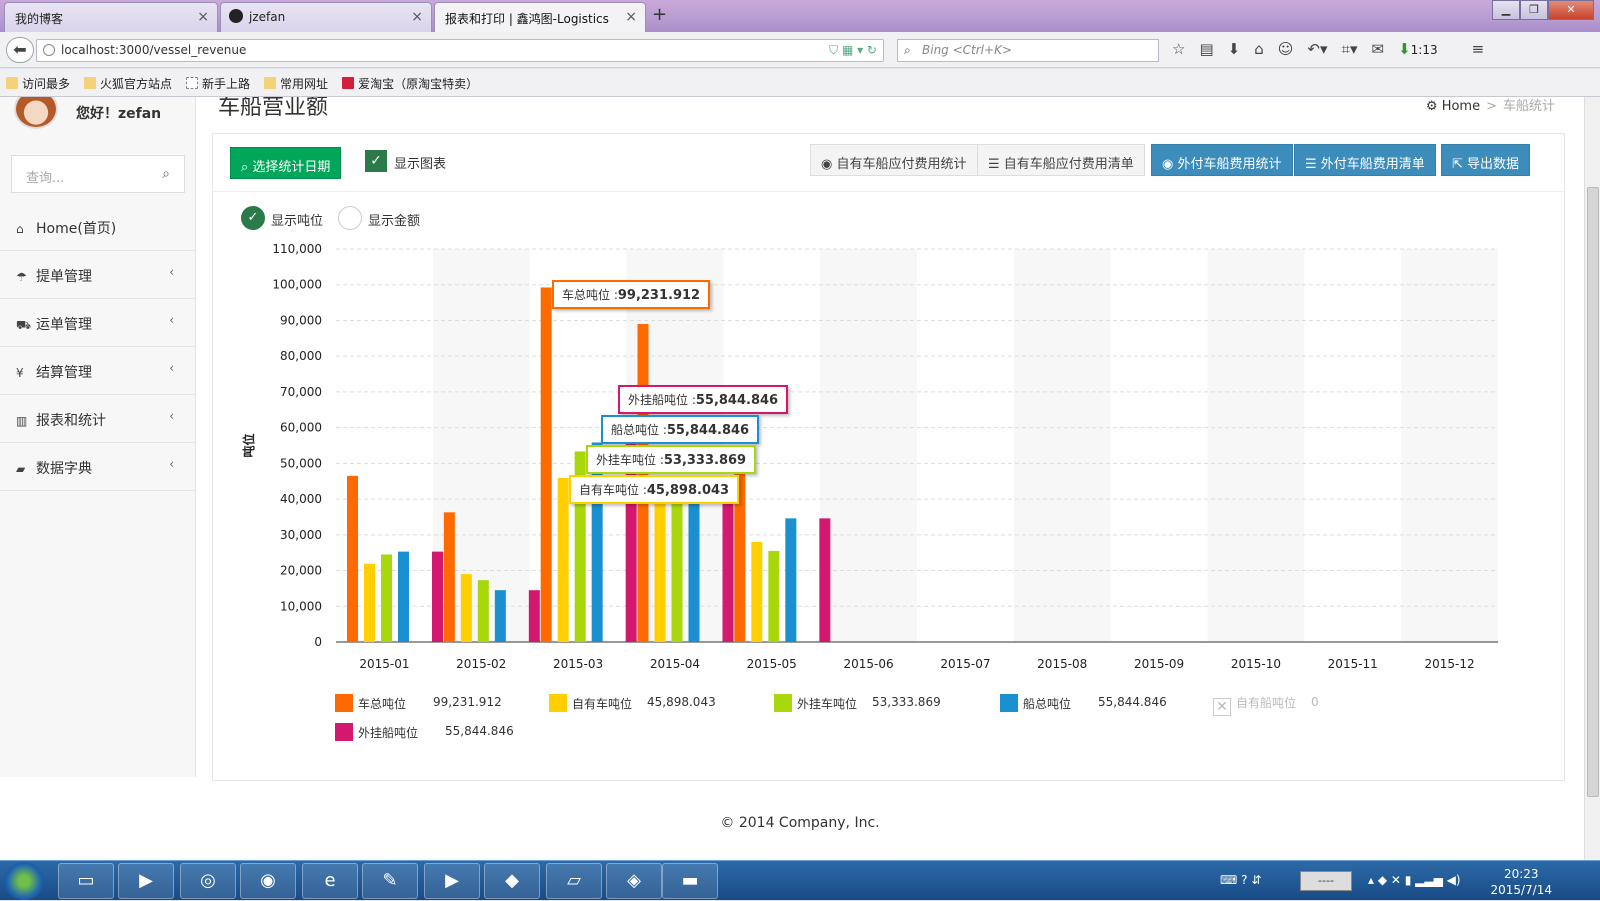  I want to click on own-vessel-list-button: ☰ 自有车船应付费用清单, so click(1061, 160).